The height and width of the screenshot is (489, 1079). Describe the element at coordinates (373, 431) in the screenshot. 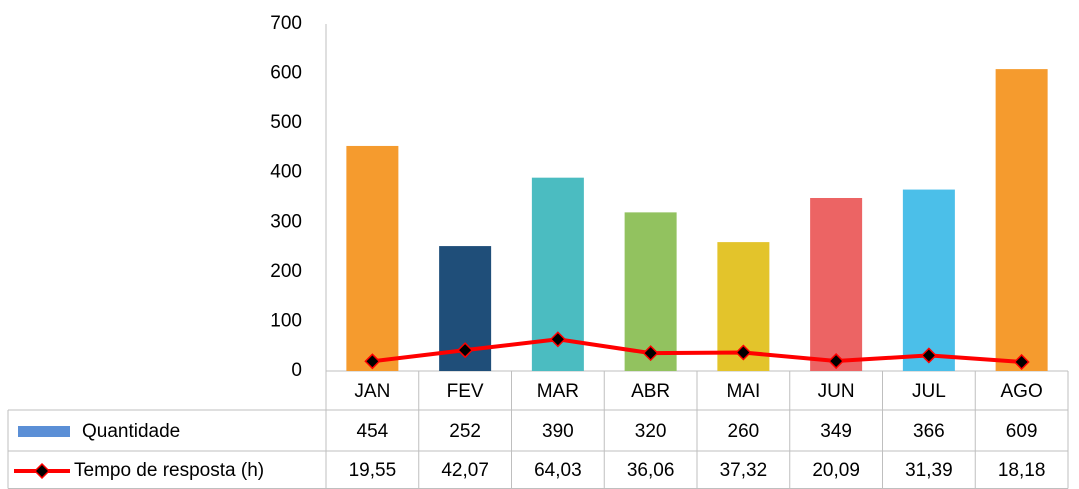

I see `table-value: 454` at that location.